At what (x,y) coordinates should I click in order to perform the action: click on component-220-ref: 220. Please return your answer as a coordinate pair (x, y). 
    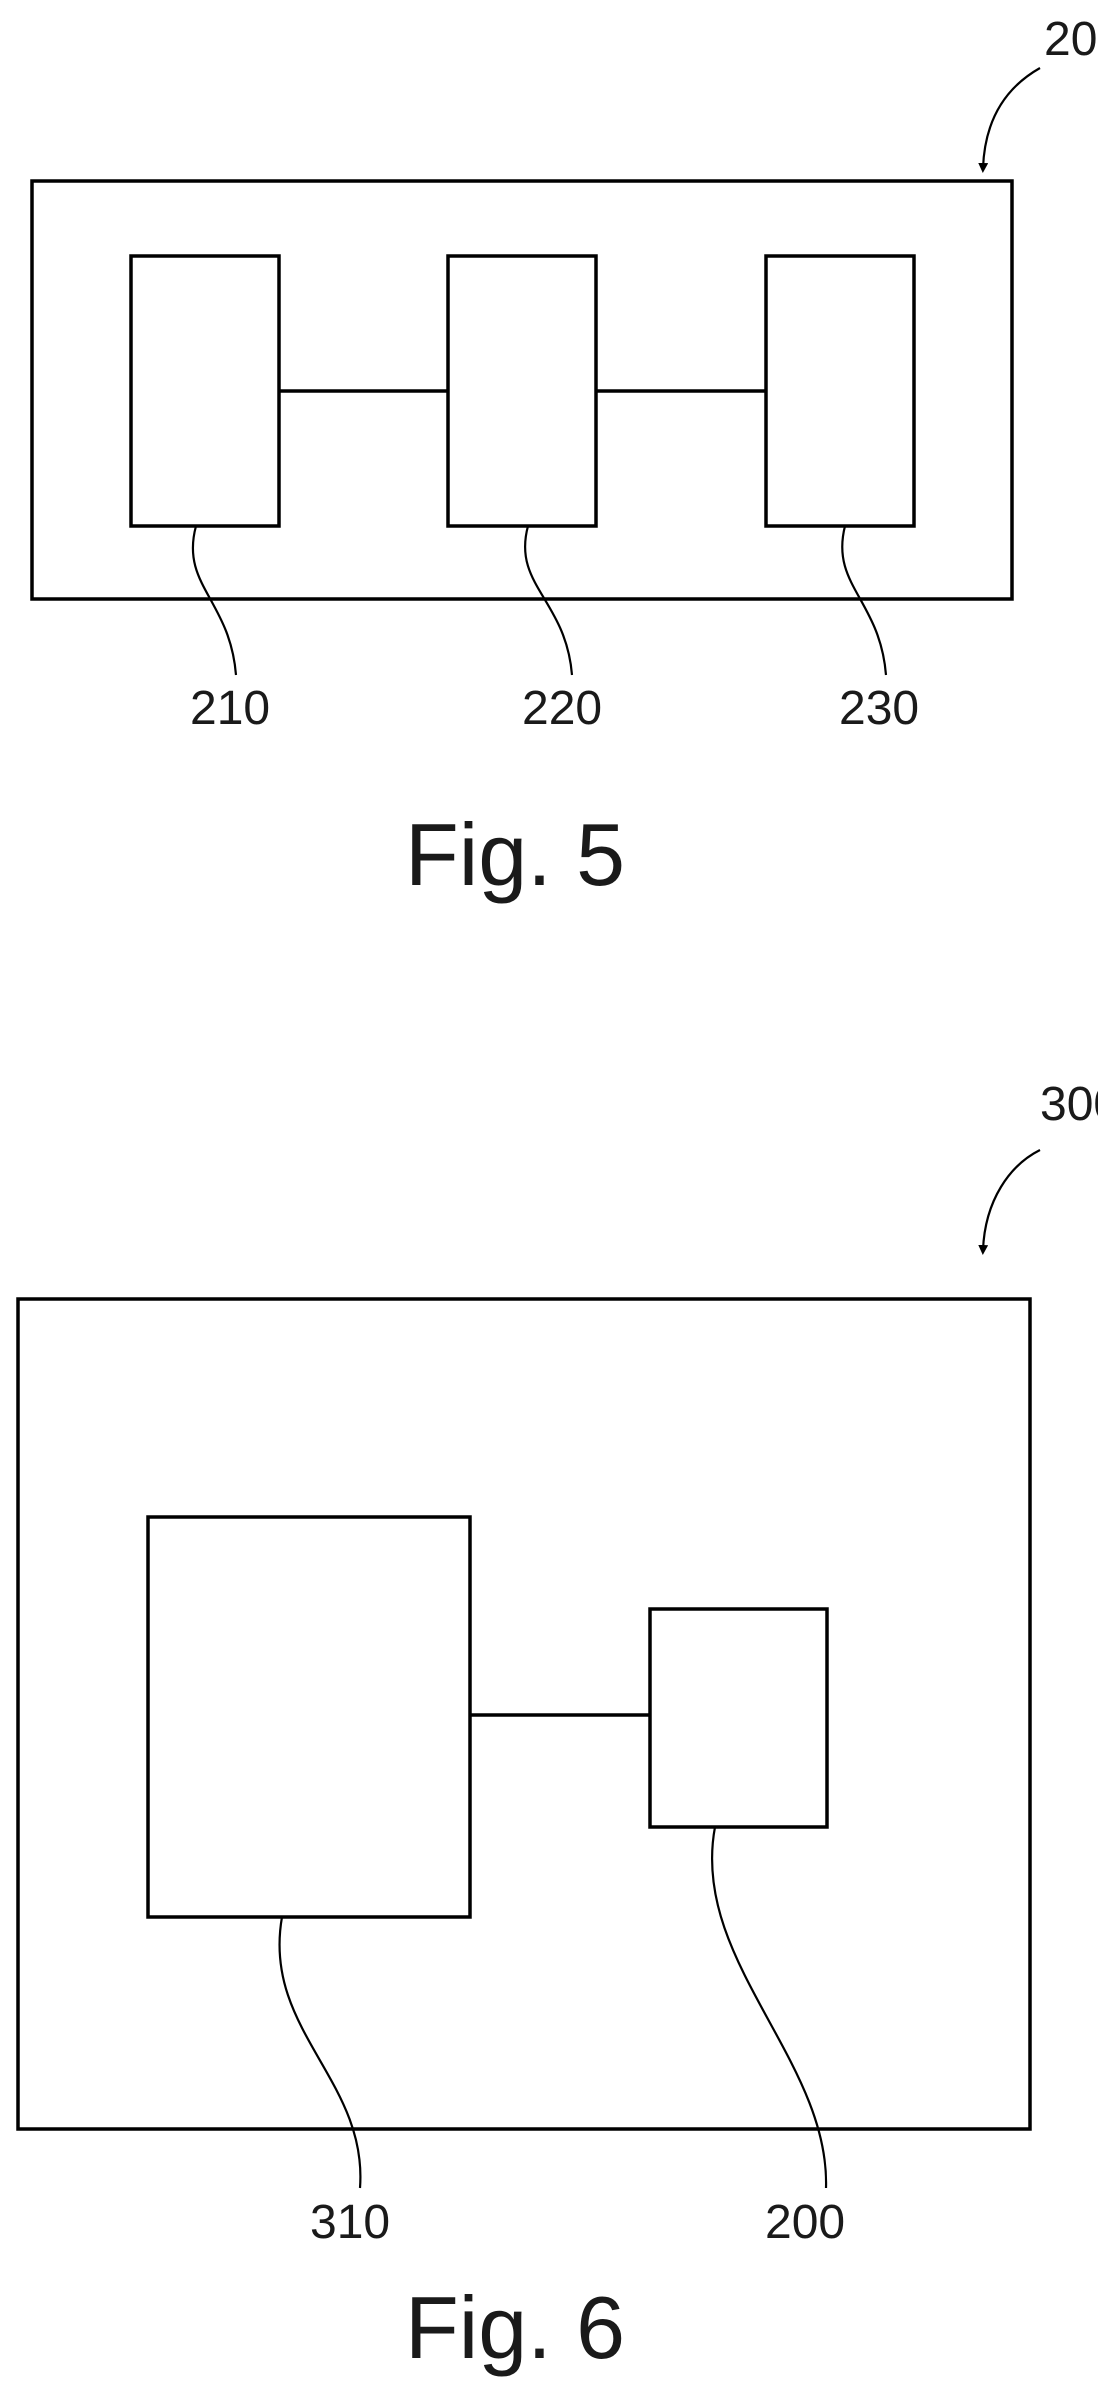
    Looking at the image, I should click on (562, 708).